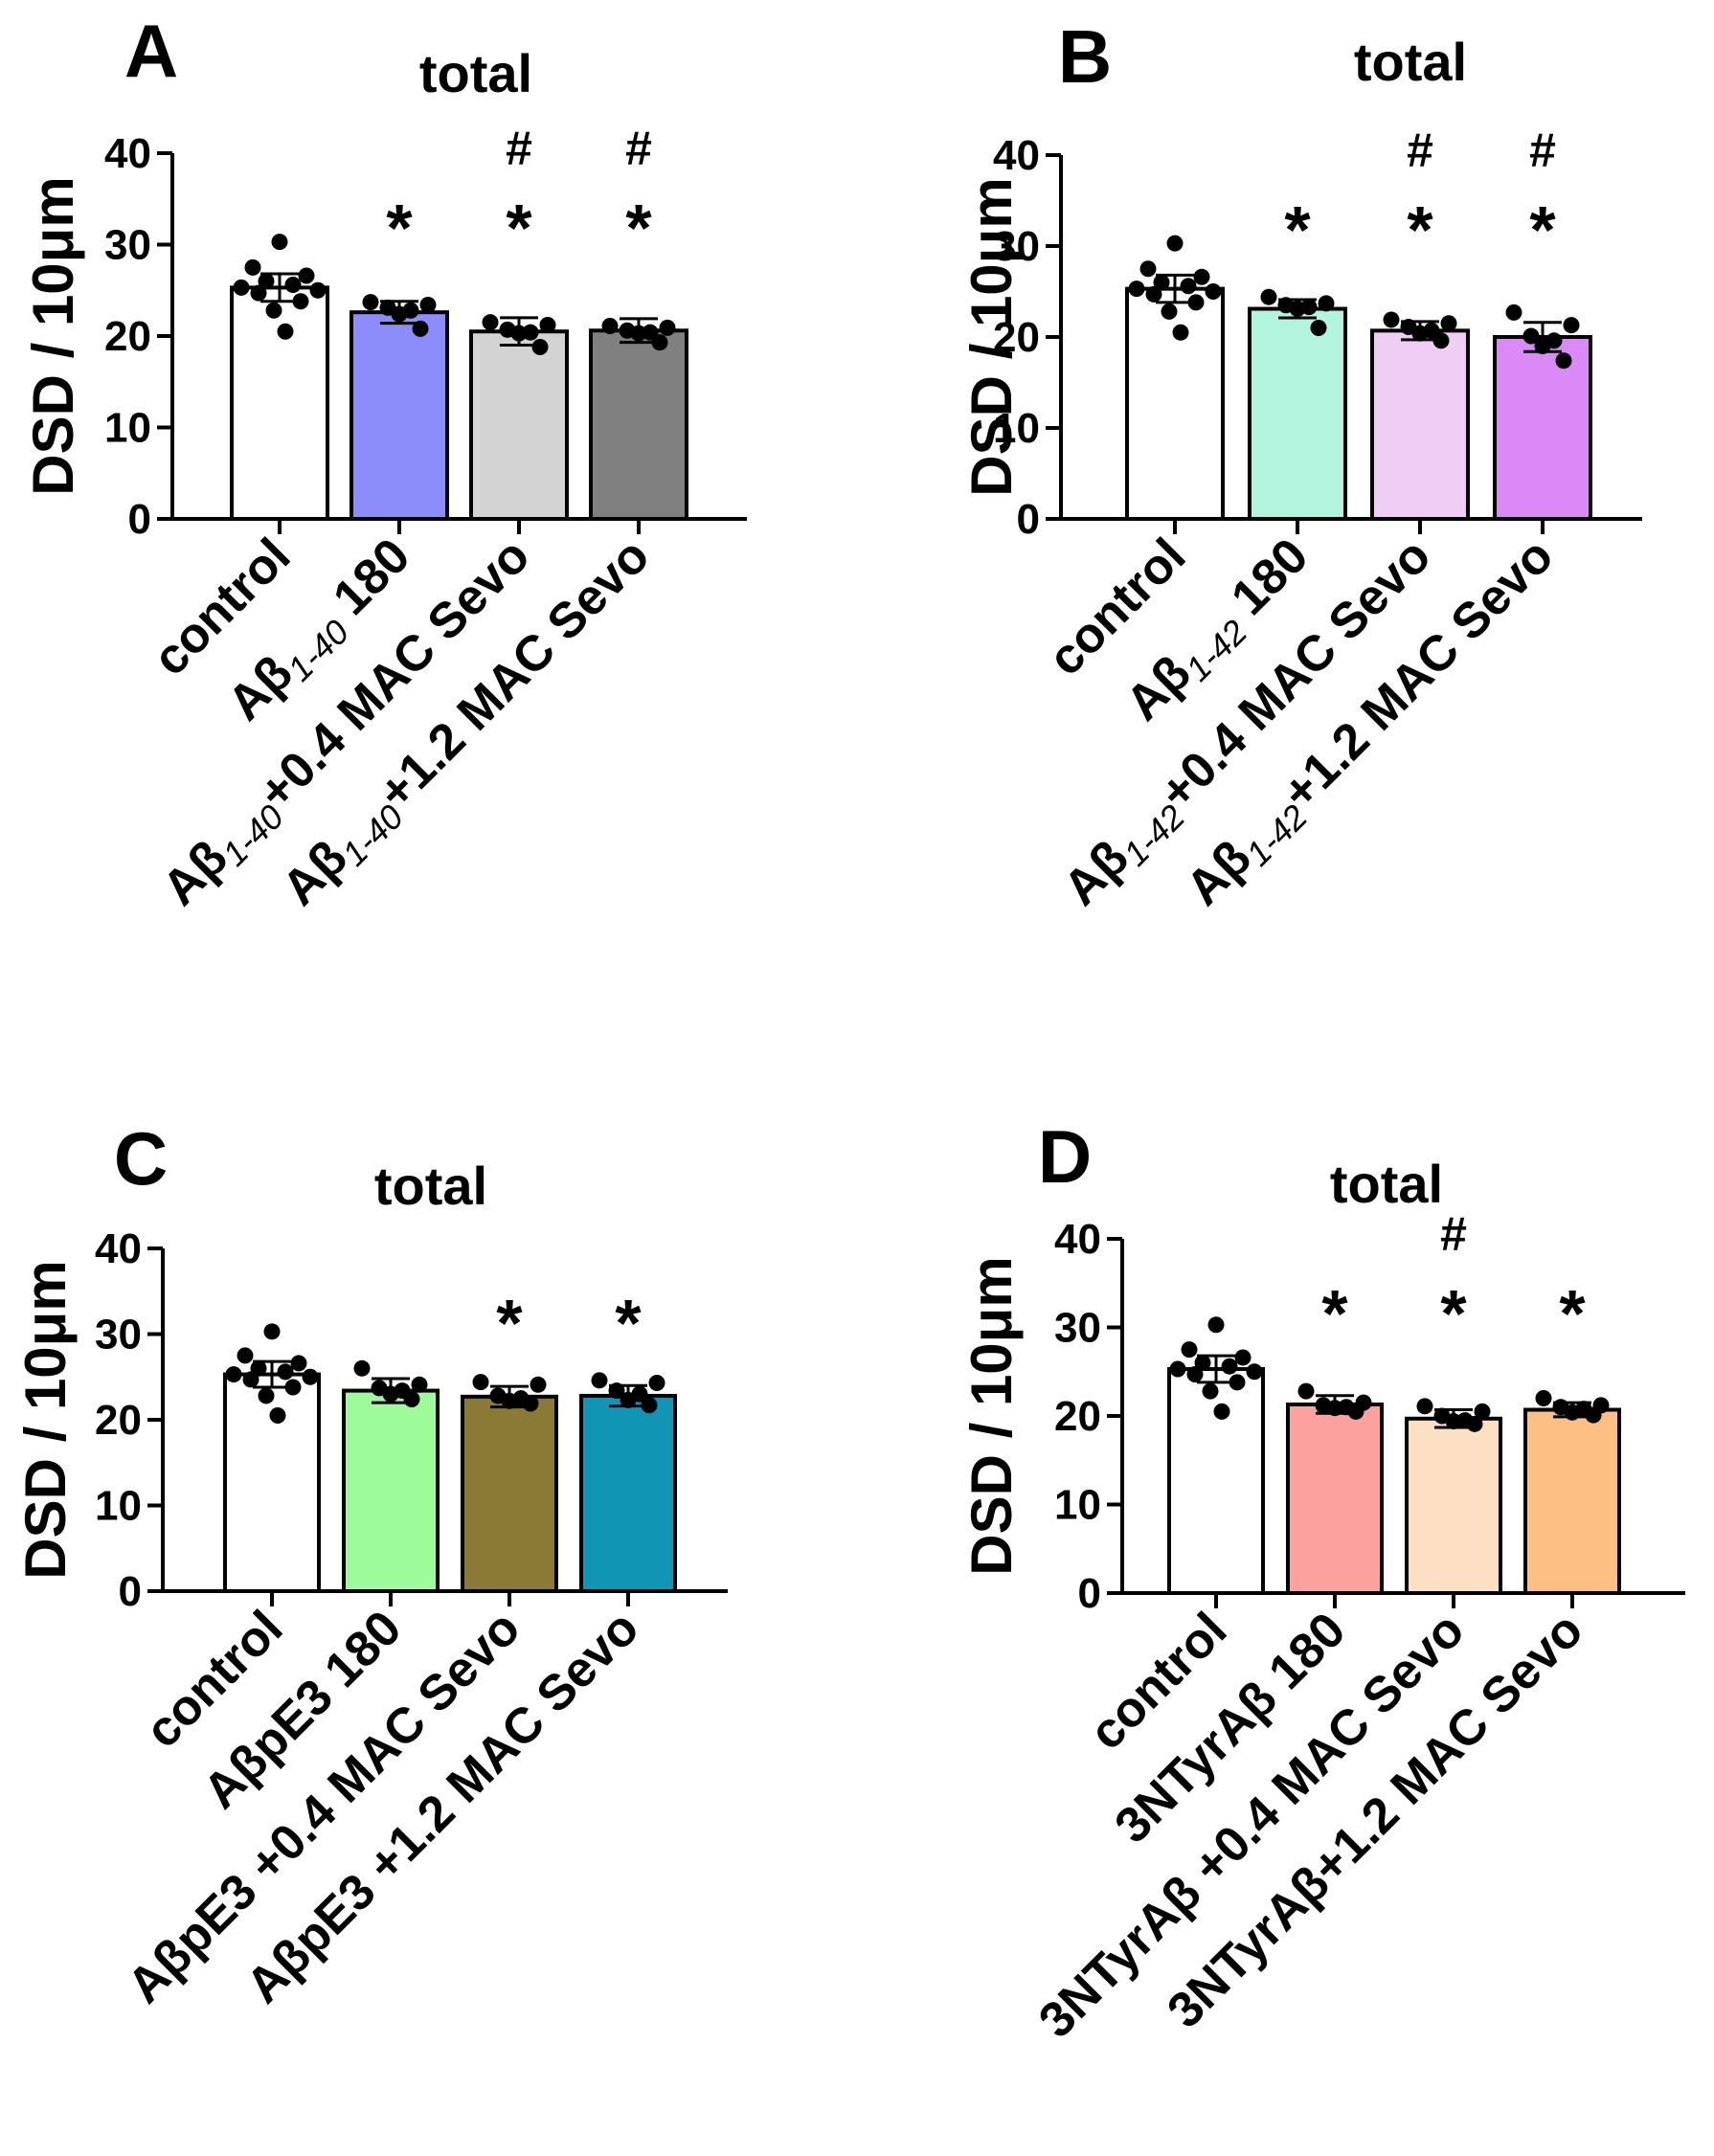 Image resolution: width=1714 pixels, height=2156 pixels. I want to click on panel-label: D, so click(1065, 1156).